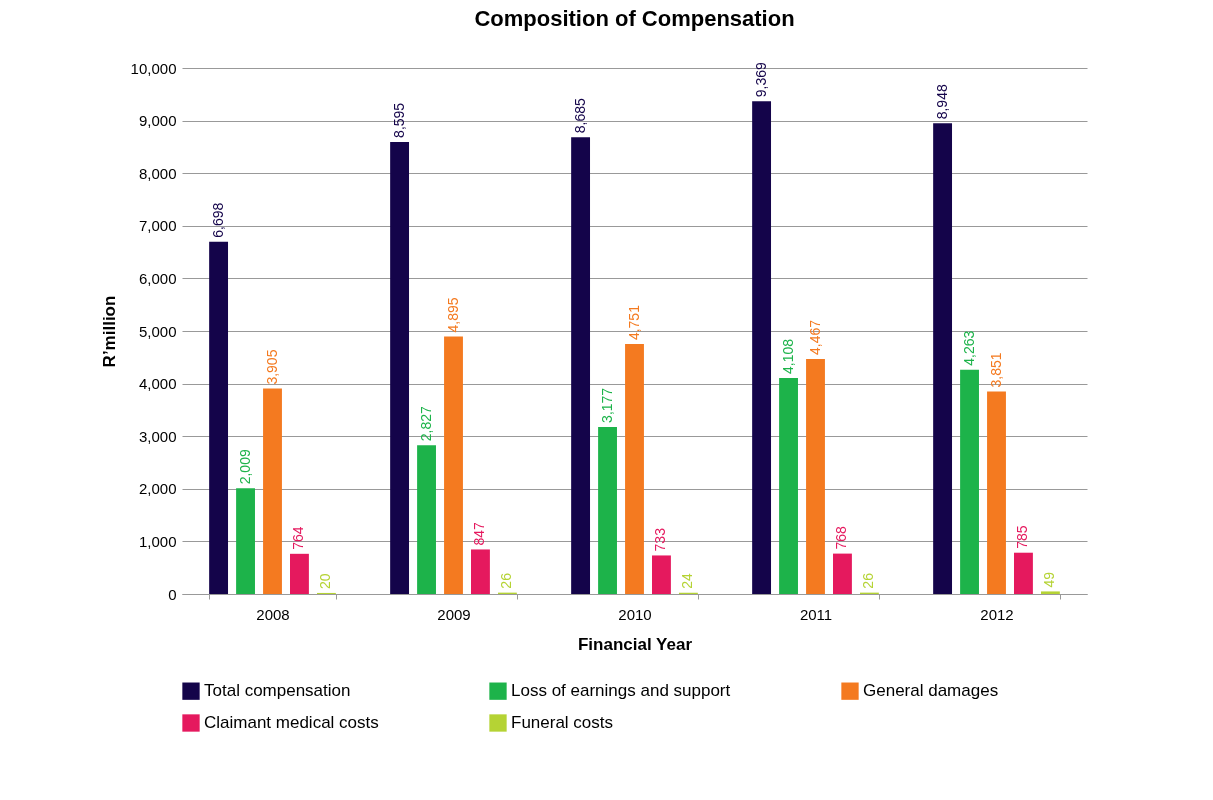 This screenshot has height=800, width=1213. What do you see at coordinates (760, 79) in the screenshot?
I see `data-label: 9,369` at bounding box center [760, 79].